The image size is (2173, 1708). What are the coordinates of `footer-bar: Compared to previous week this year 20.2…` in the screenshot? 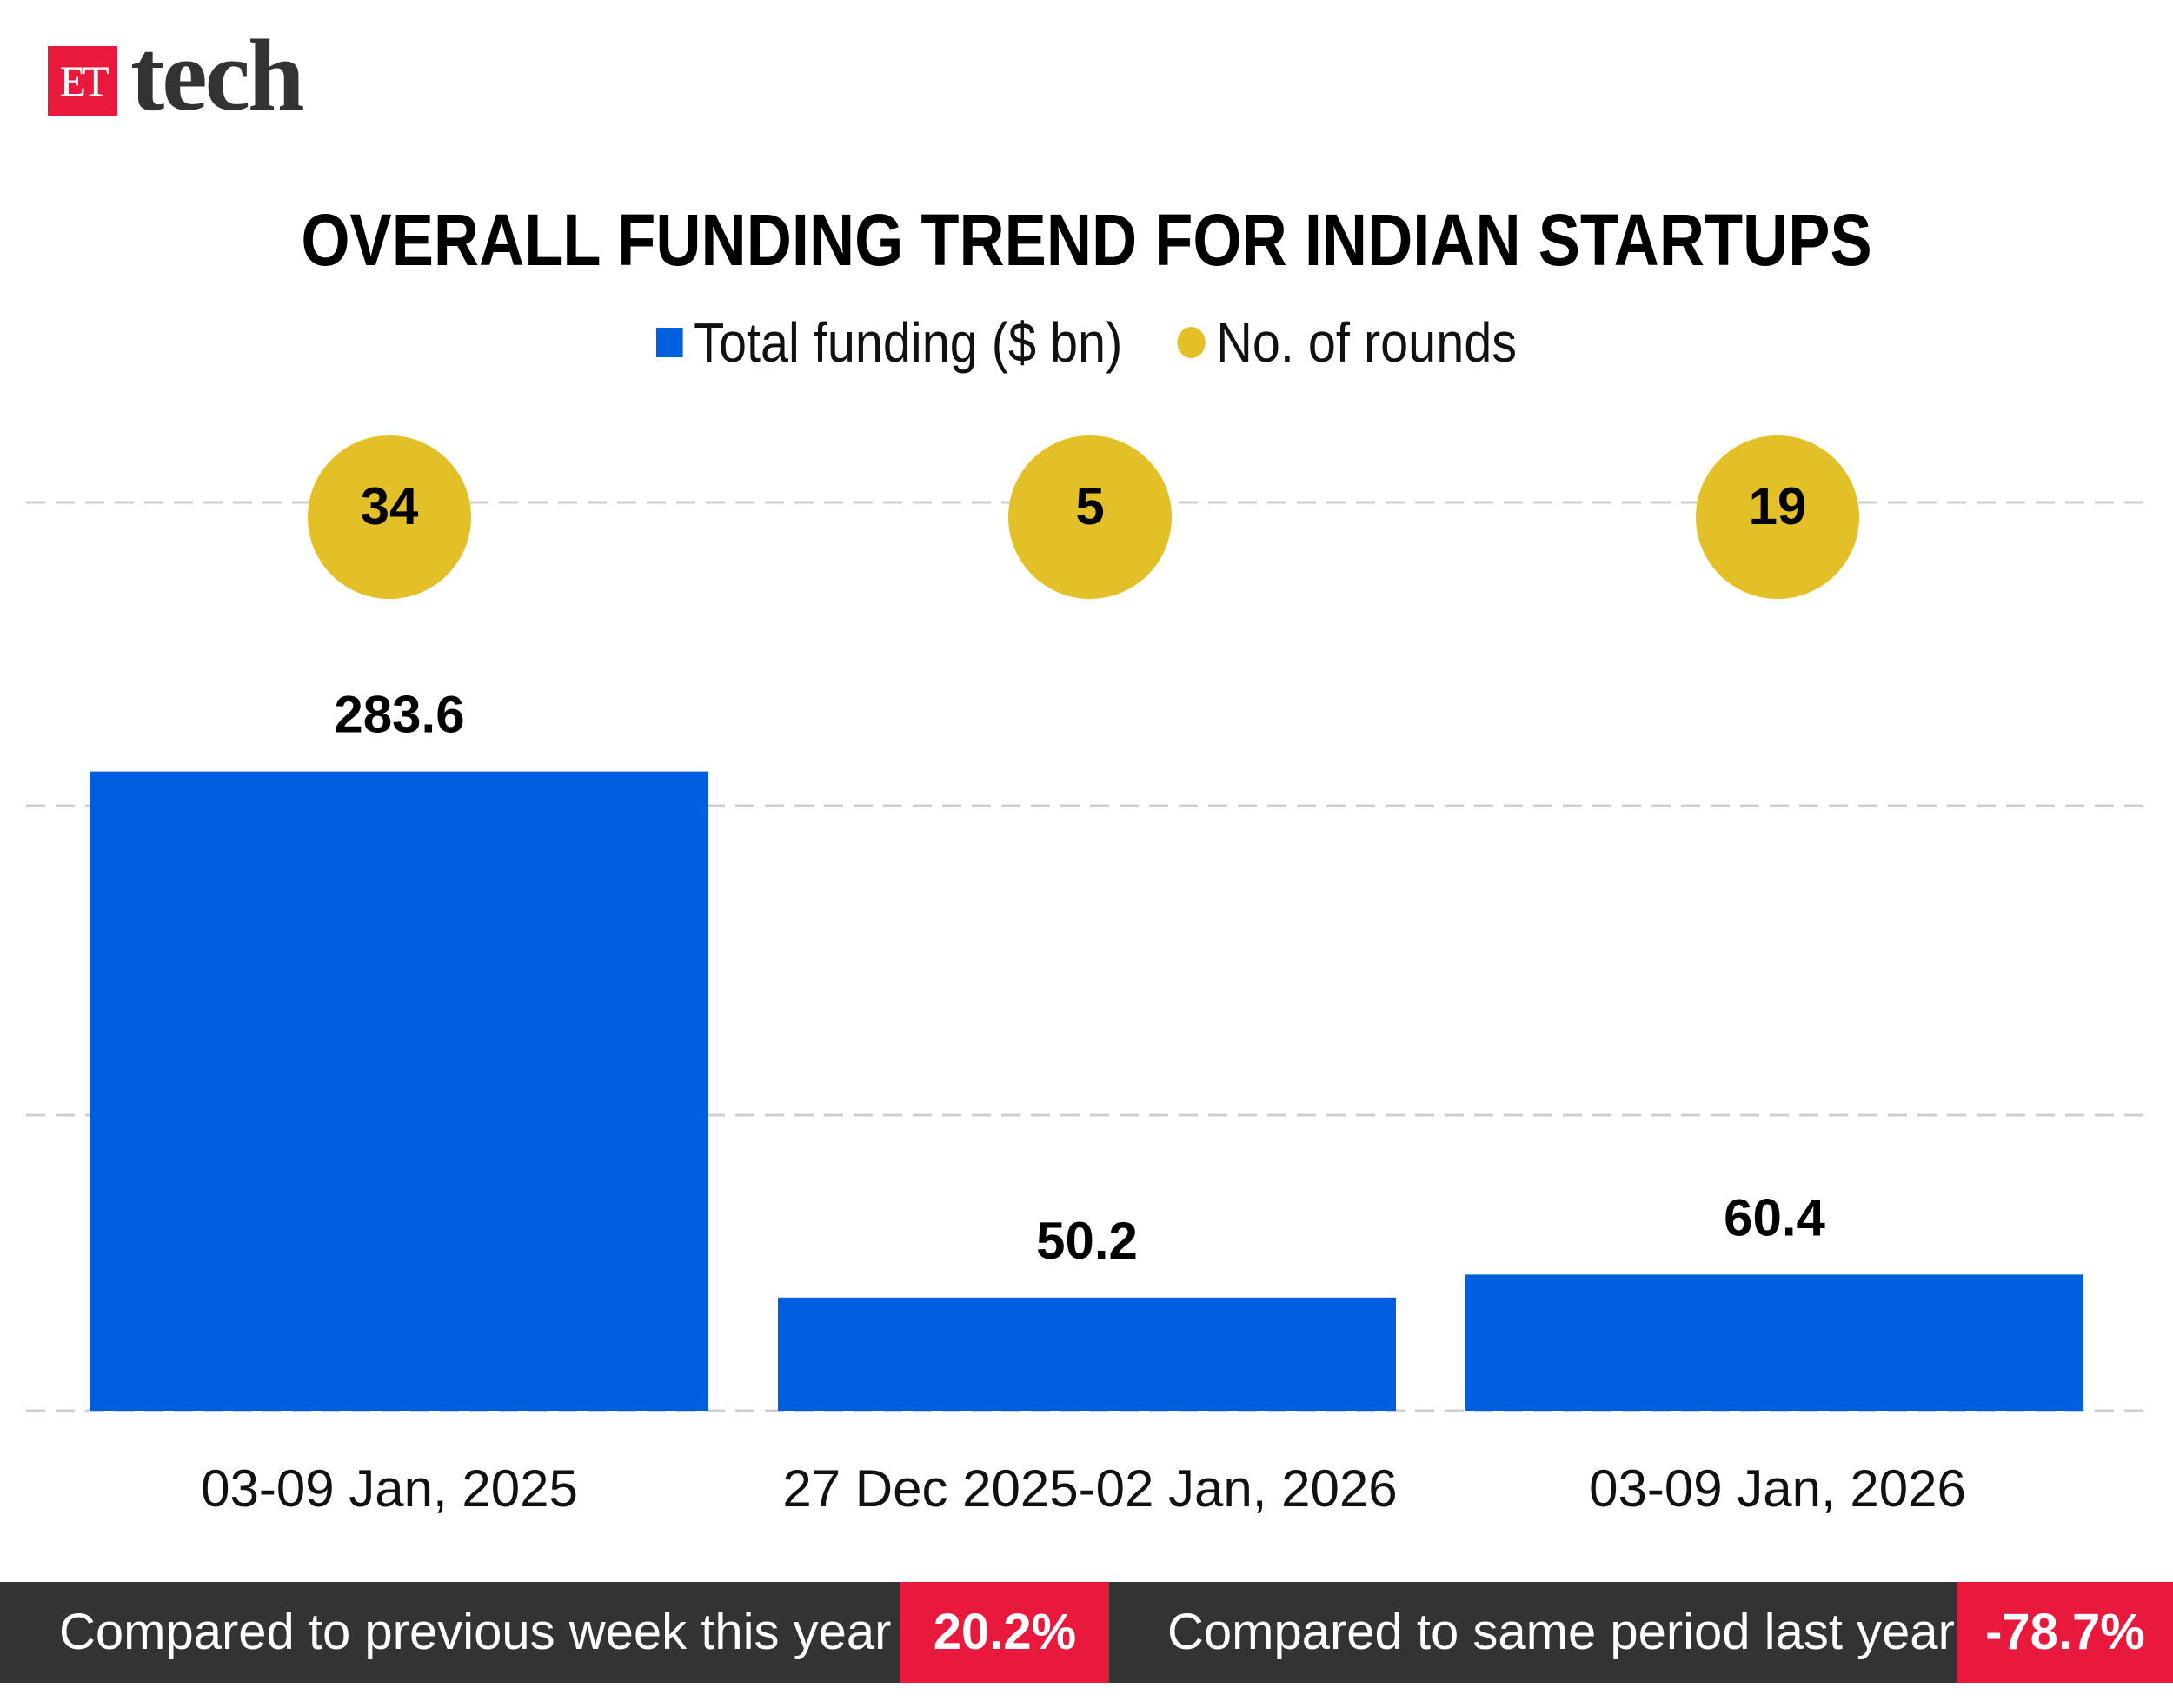 It's located at (1086, 1632).